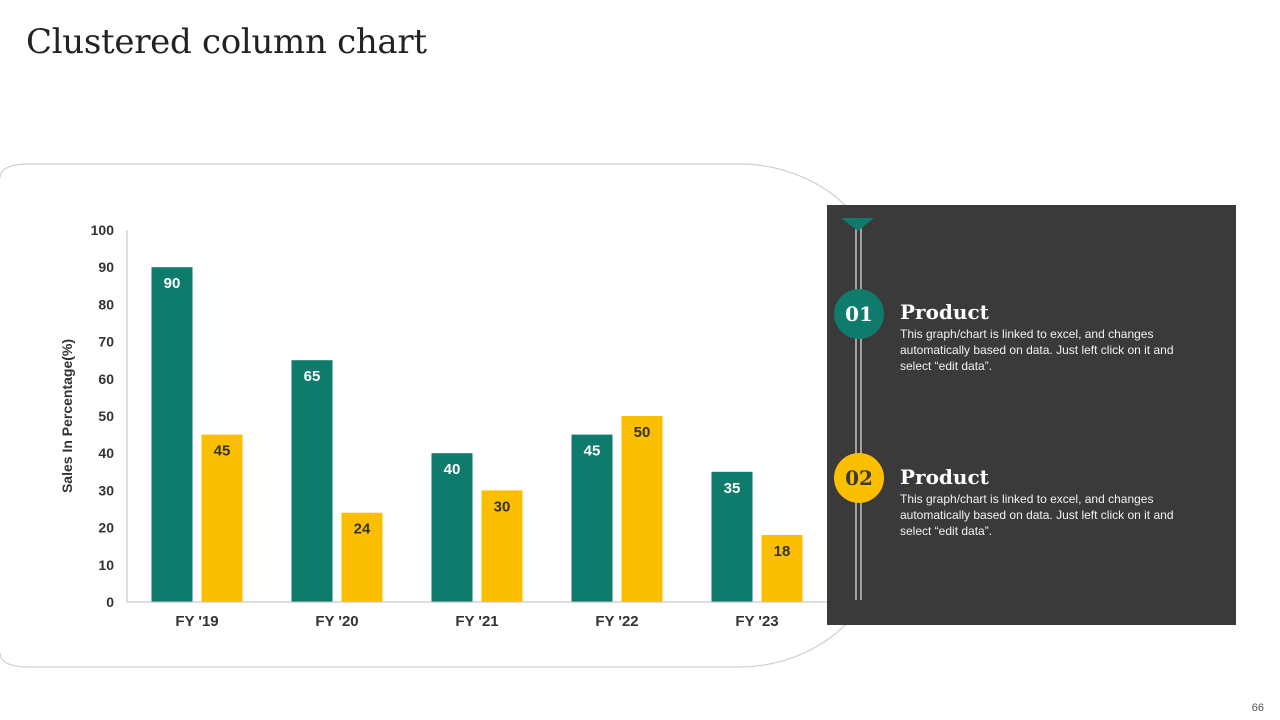 The image size is (1280, 720). Describe the element at coordinates (106, 490) in the screenshot. I see `y-tick-label: 30` at that location.